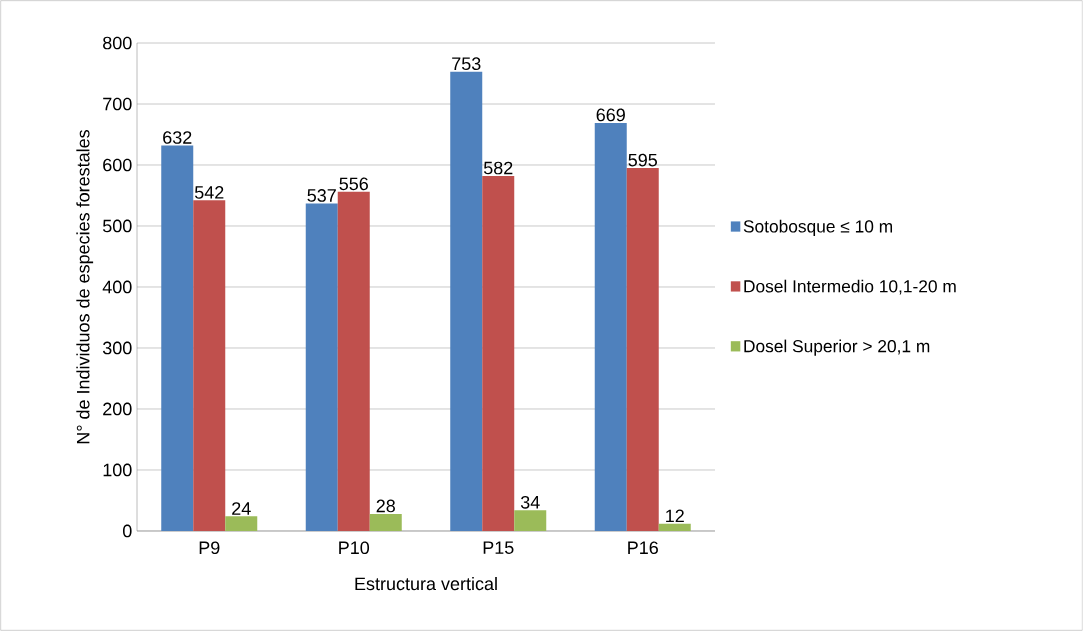  I want to click on x-tick-label: P15, so click(498, 547).